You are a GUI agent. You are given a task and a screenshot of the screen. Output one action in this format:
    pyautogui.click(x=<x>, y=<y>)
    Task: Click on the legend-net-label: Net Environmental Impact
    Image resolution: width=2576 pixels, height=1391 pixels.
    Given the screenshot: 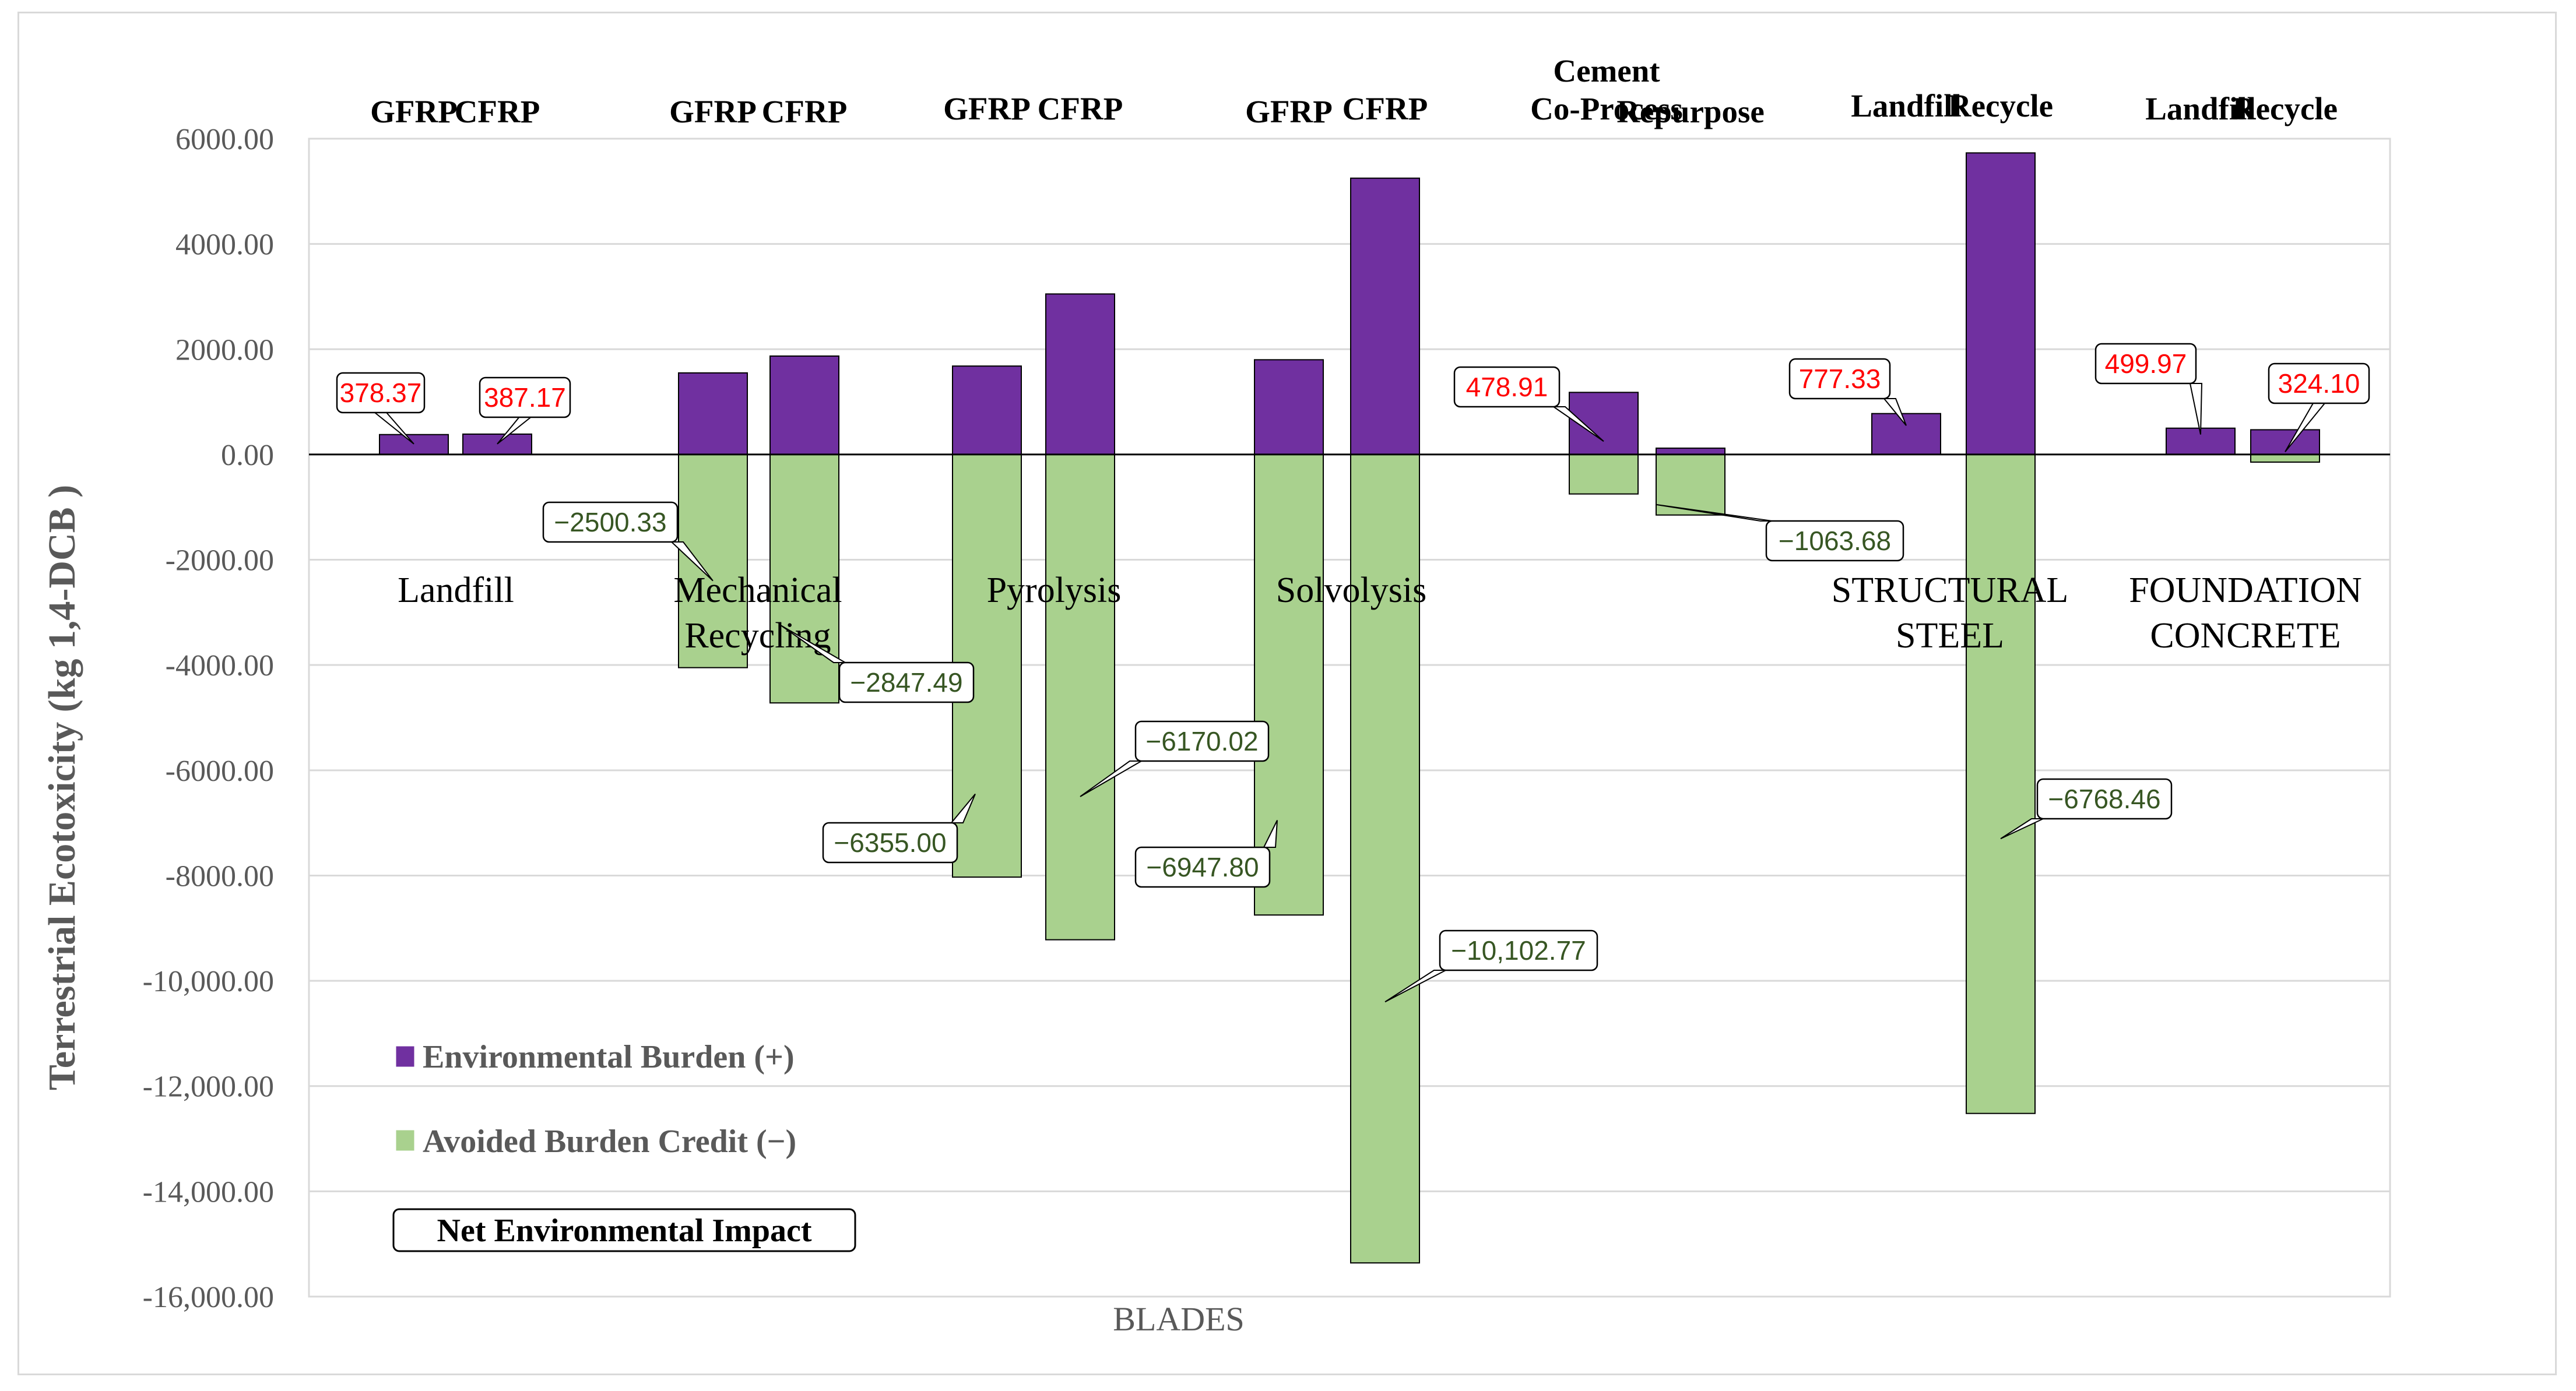 What is the action you would take?
    pyautogui.click(x=624, y=1231)
    